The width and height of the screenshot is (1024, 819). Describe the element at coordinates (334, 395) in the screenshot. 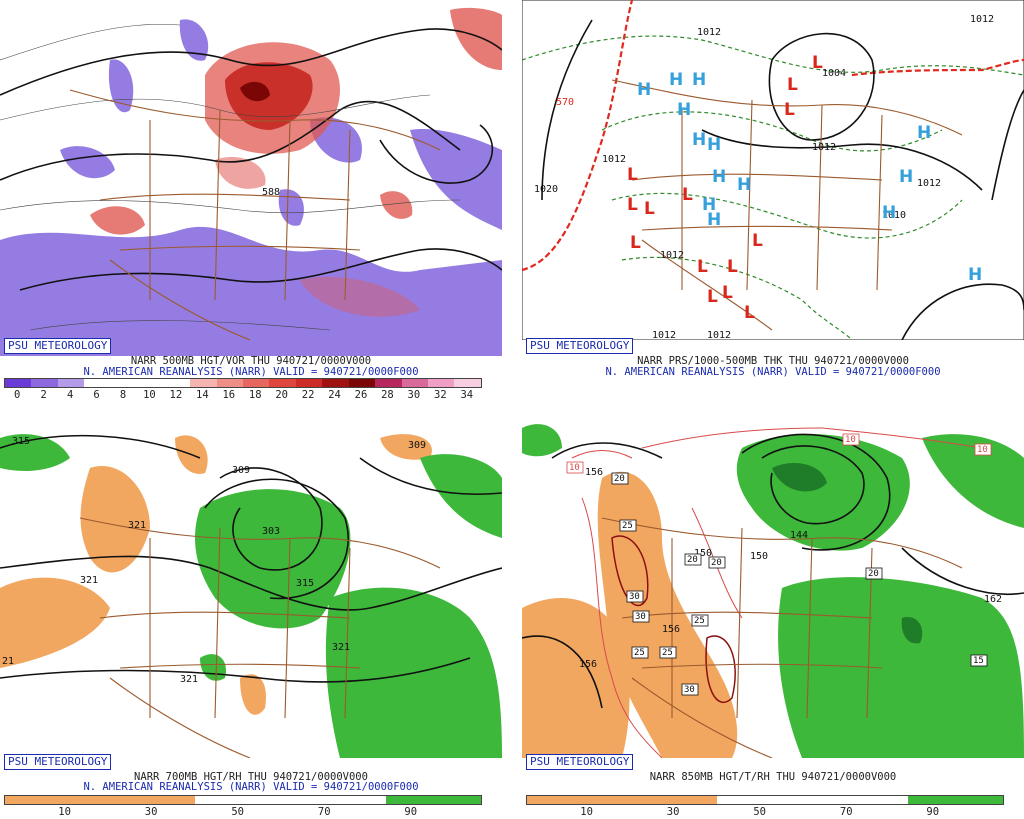

I see `colorbar-tick-label: 24` at that location.